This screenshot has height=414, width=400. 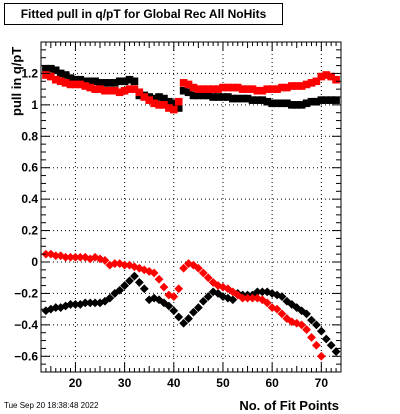 I want to click on y-tick-label: −0.2, so click(x=26, y=293).